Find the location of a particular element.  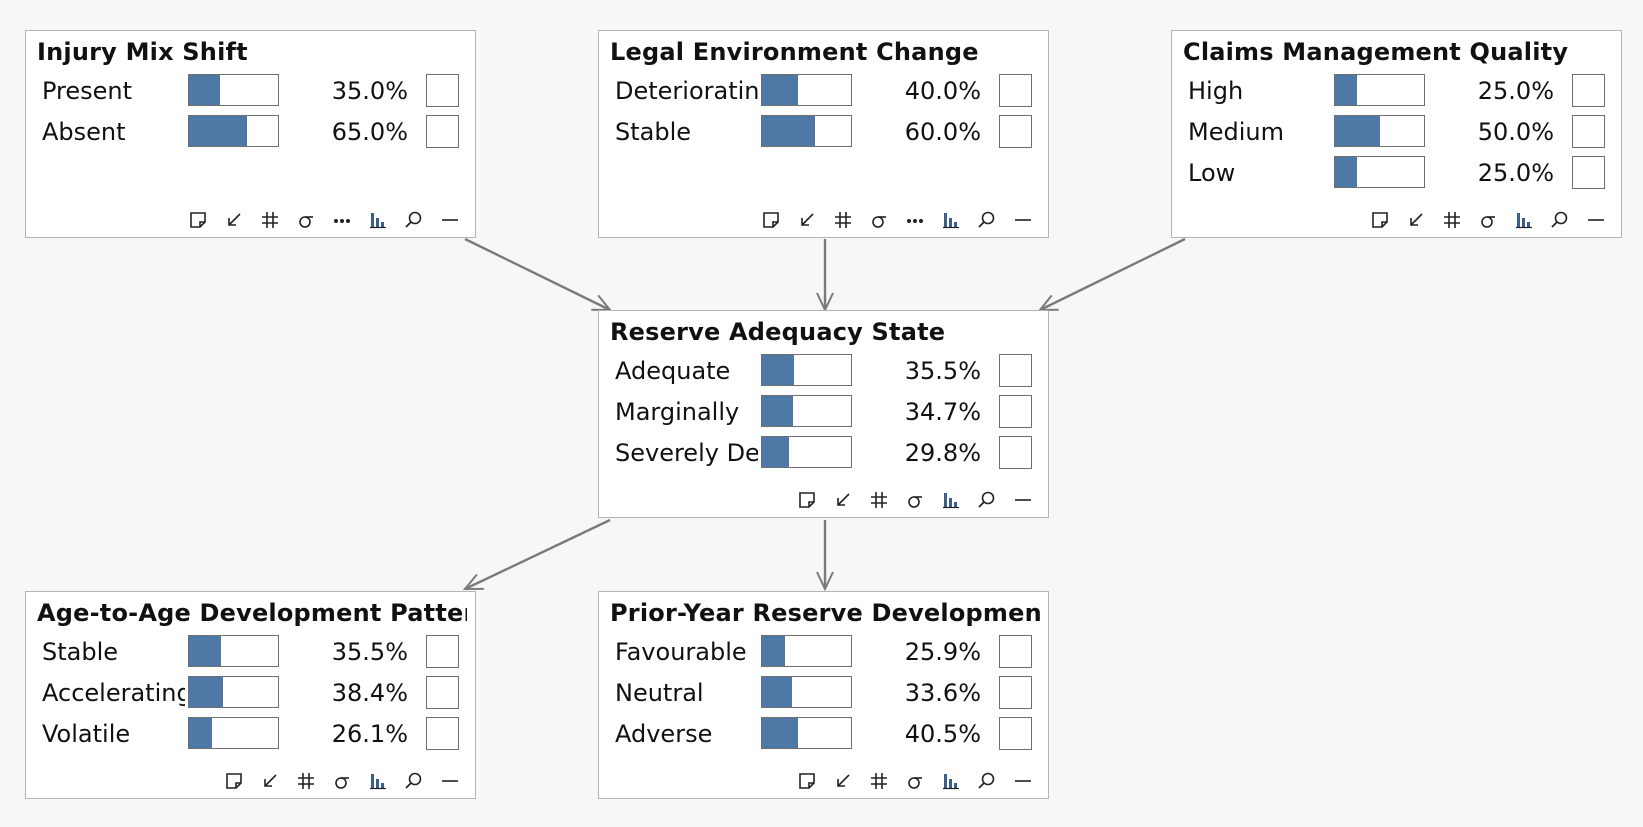

state-row: Absent 65.0% is located at coordinates (250, 132).